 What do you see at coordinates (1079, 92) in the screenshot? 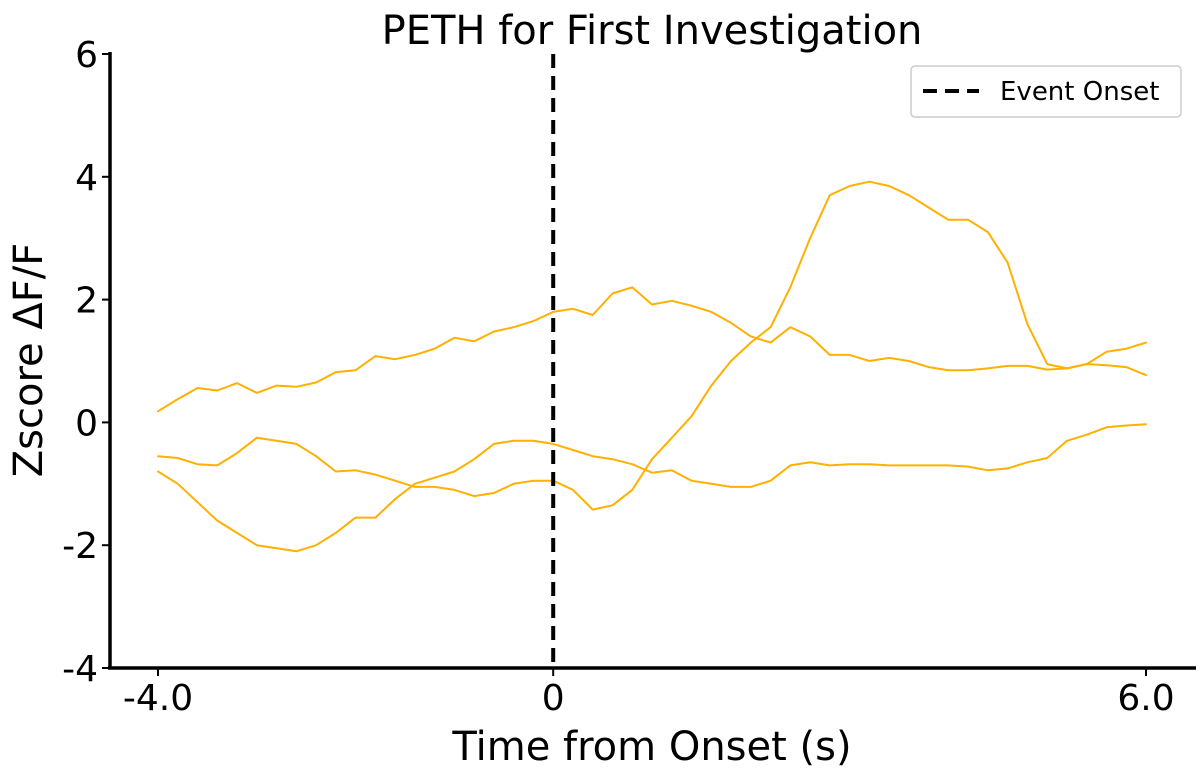
I see `legend-label: Event Onset` at bounding box center [1079, 92].